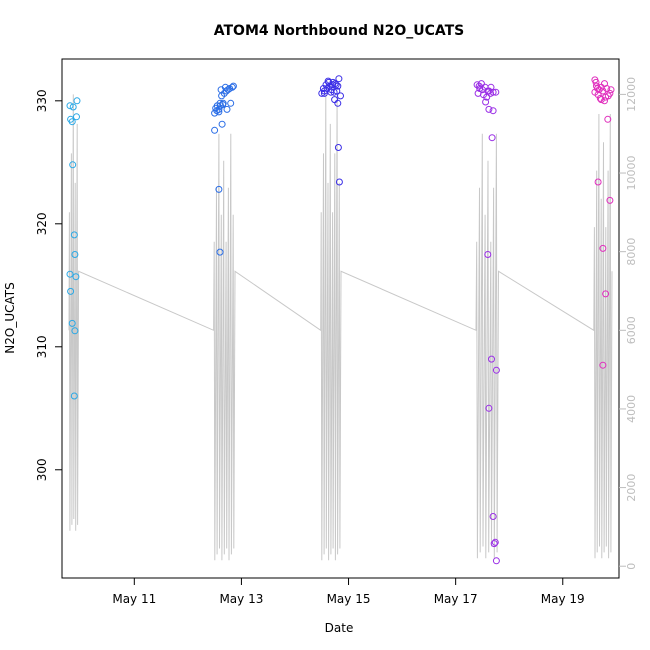 The width and height of the screenshot is (650, 650). What do you see at coordinates (631, 173) in the screenshot?
I see `y2-tick-label: 10000` at bounding box center [631, 173].